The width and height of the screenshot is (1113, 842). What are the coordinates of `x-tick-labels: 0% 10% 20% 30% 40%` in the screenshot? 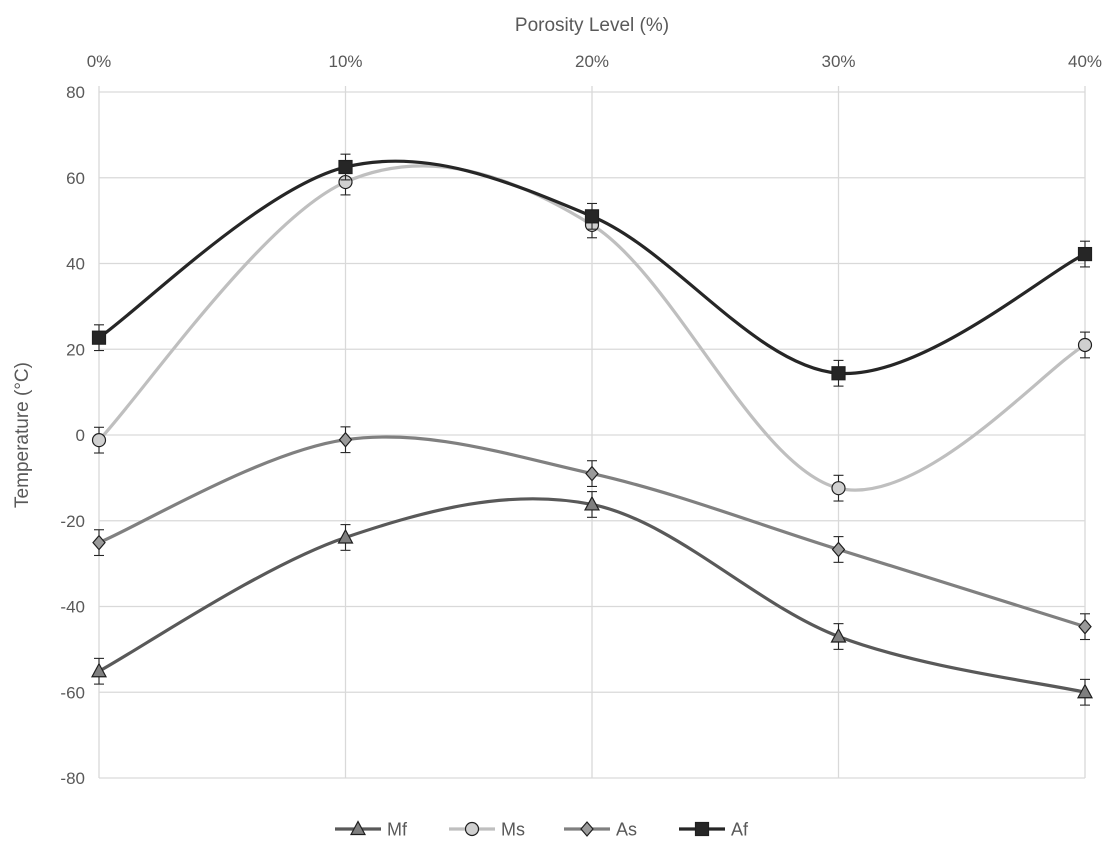 It's located at (594, 61).